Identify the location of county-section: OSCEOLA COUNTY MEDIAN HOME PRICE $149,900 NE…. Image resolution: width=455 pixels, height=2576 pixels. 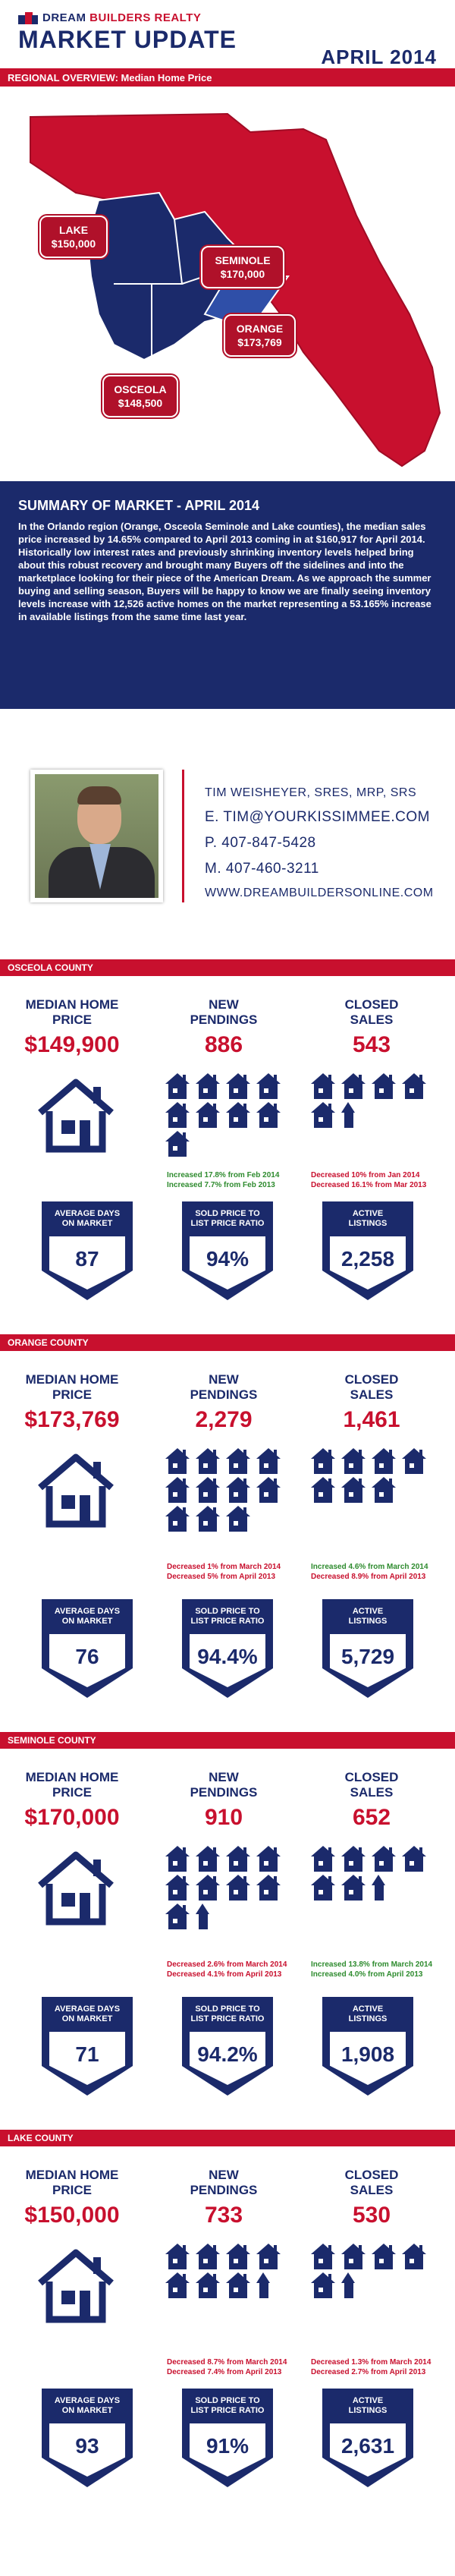
(227, 1146).